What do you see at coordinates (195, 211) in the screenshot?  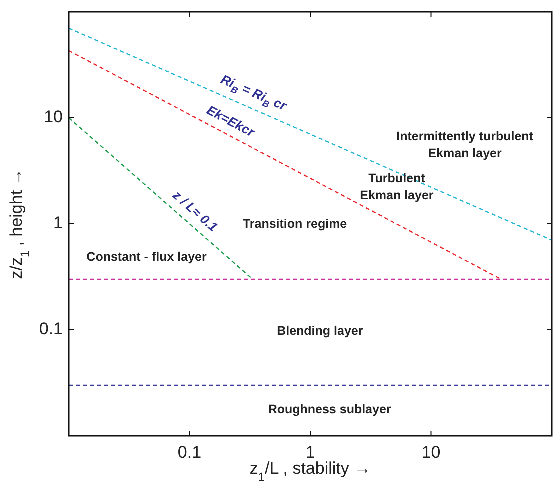 I see `text: z / L≈ 0.1` at bounding box center [195, 211].